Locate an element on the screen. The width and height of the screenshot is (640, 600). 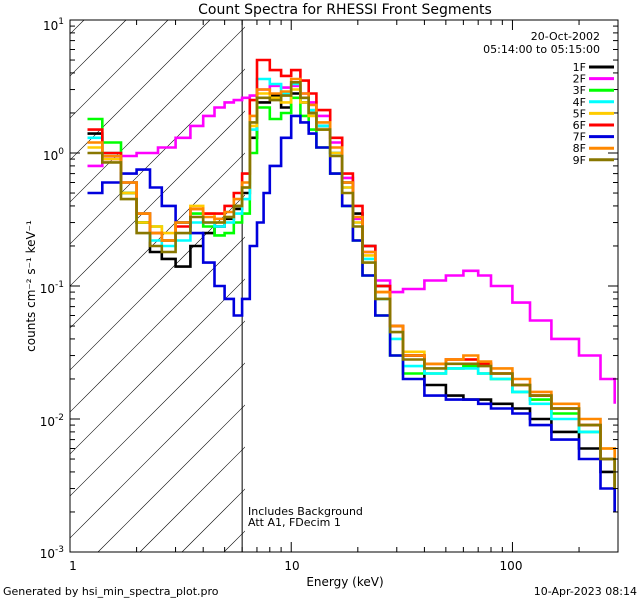
y-tick-label-0: 10⁰ is located at coordinates (53, 155).